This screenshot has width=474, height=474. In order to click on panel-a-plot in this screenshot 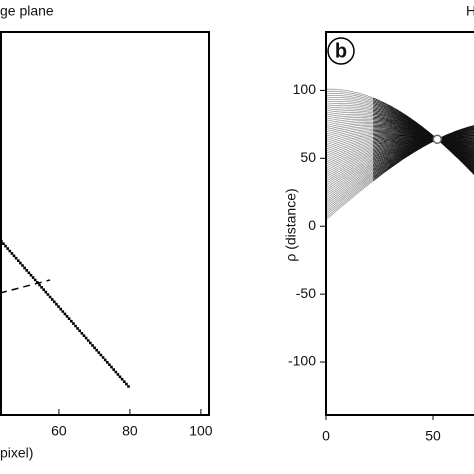, I will do `click(65, 314)`.